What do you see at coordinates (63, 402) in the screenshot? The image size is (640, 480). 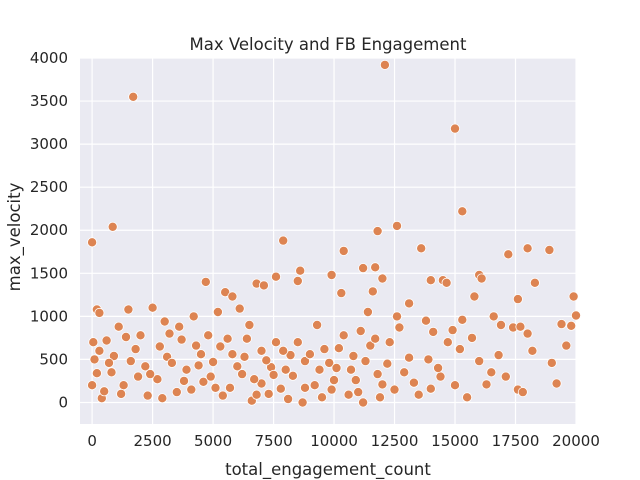 I see `y-tick-label: 0` at bounding box center [63, 402].